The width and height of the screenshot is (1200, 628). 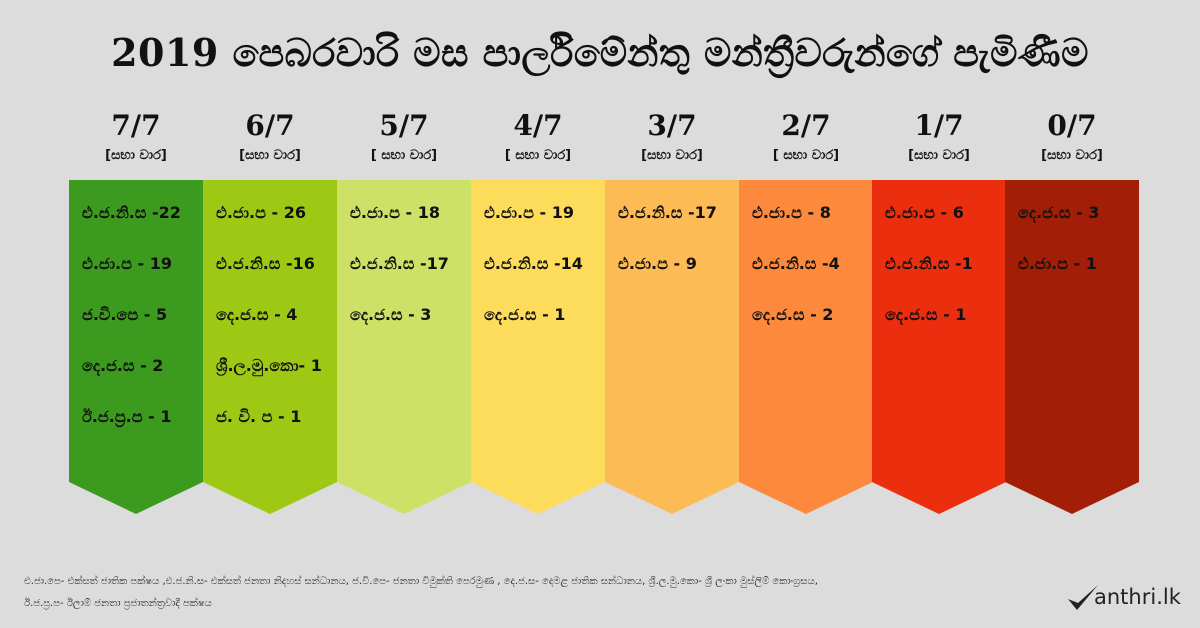 I want to click on party-count: එ.ජ.නි.ස -22, so click(x=131, y=212).